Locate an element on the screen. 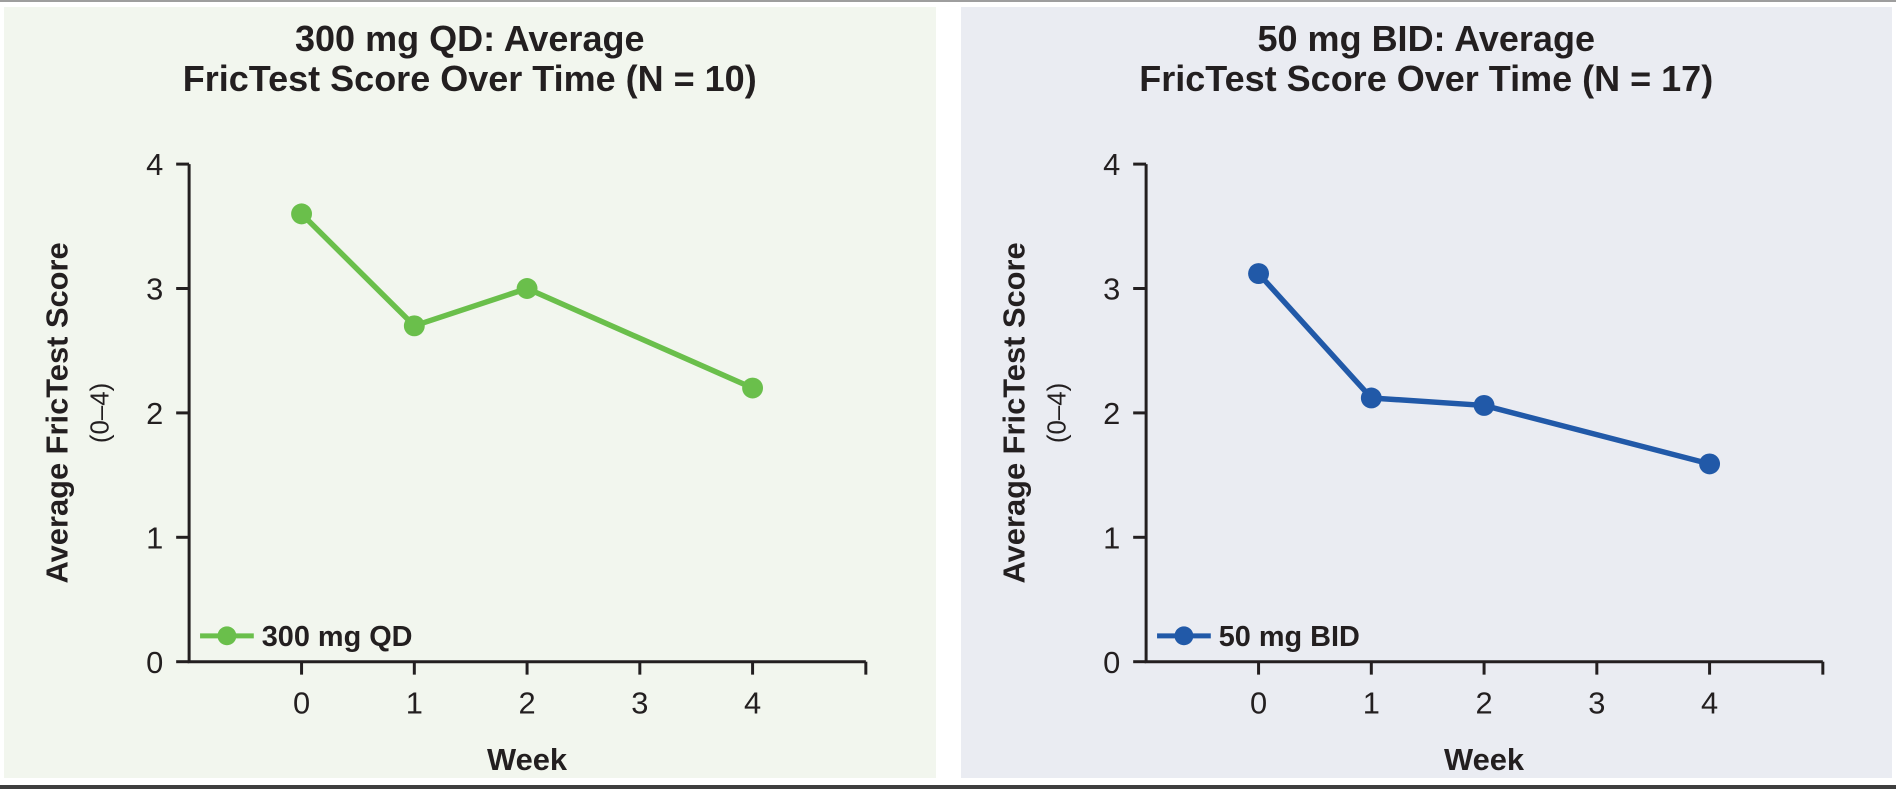  legend-label: 50 mg BID is located at coordinates (1288, 637).